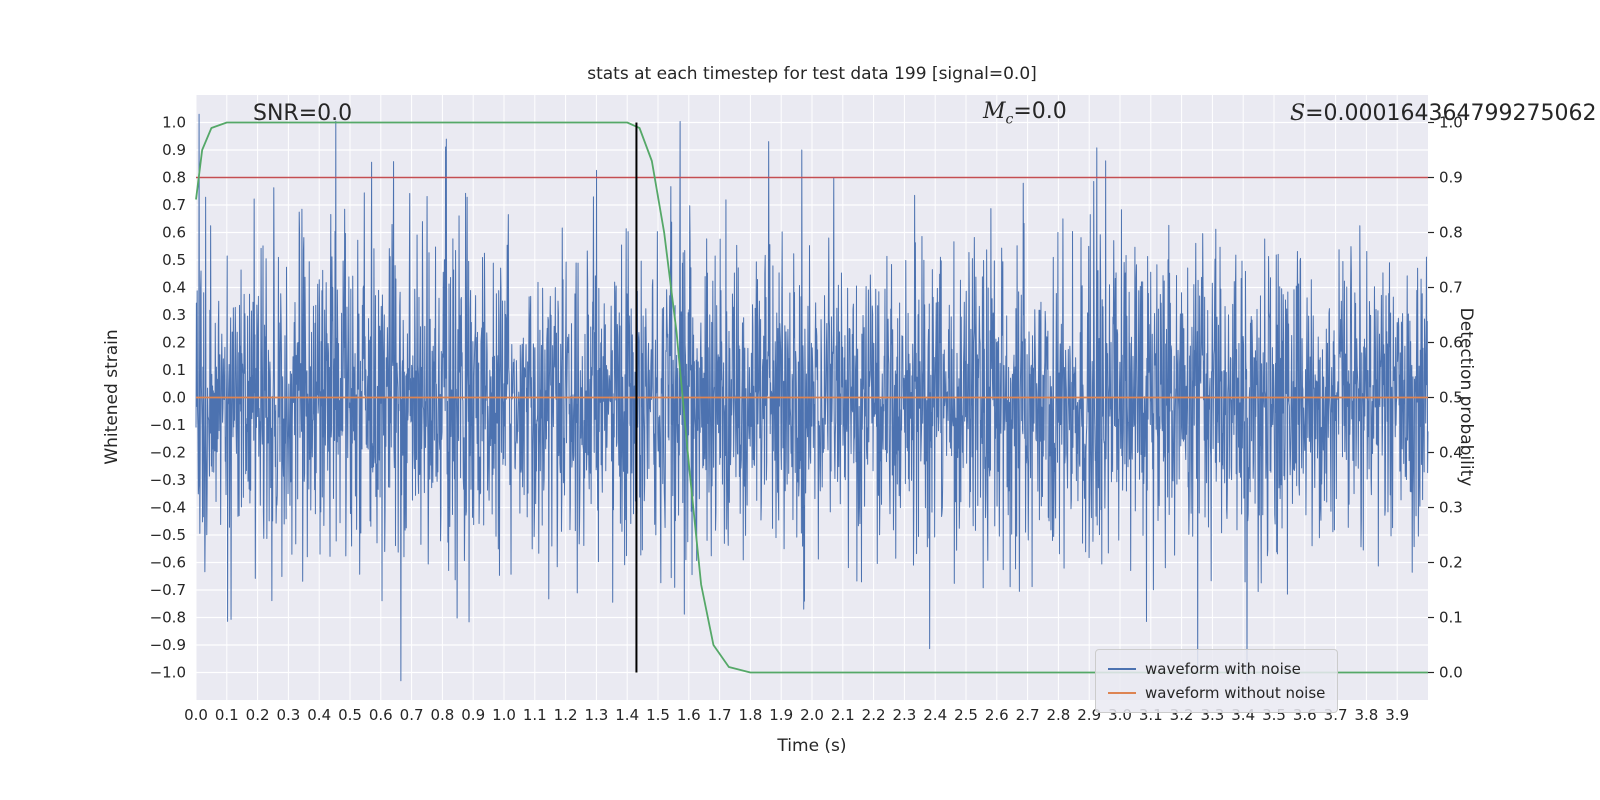 The height and width of the screenshot is (800, 1600). I want to click on legend-label-with-noise: waveform with noise, so click(1223, 669).